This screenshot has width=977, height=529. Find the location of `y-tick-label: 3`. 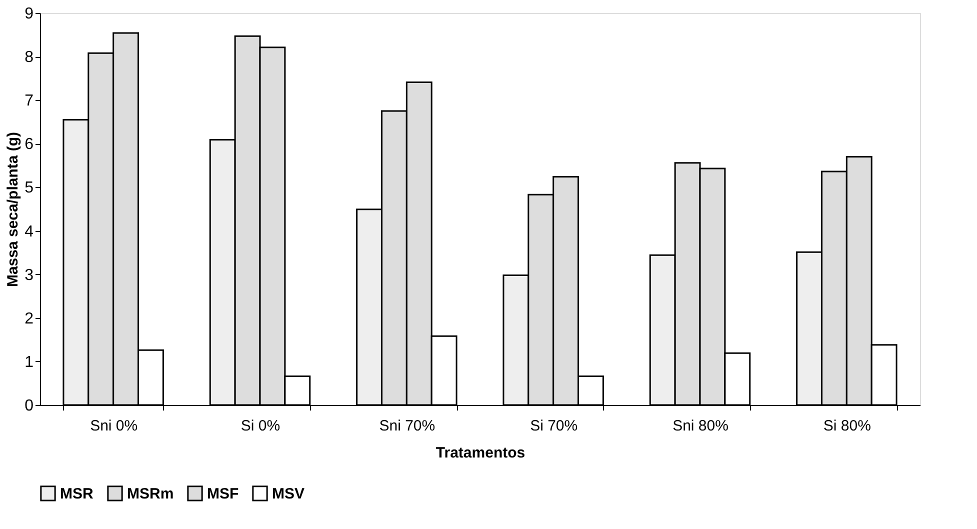

y-tick-label: 3 is located at coordinates (29, 275).